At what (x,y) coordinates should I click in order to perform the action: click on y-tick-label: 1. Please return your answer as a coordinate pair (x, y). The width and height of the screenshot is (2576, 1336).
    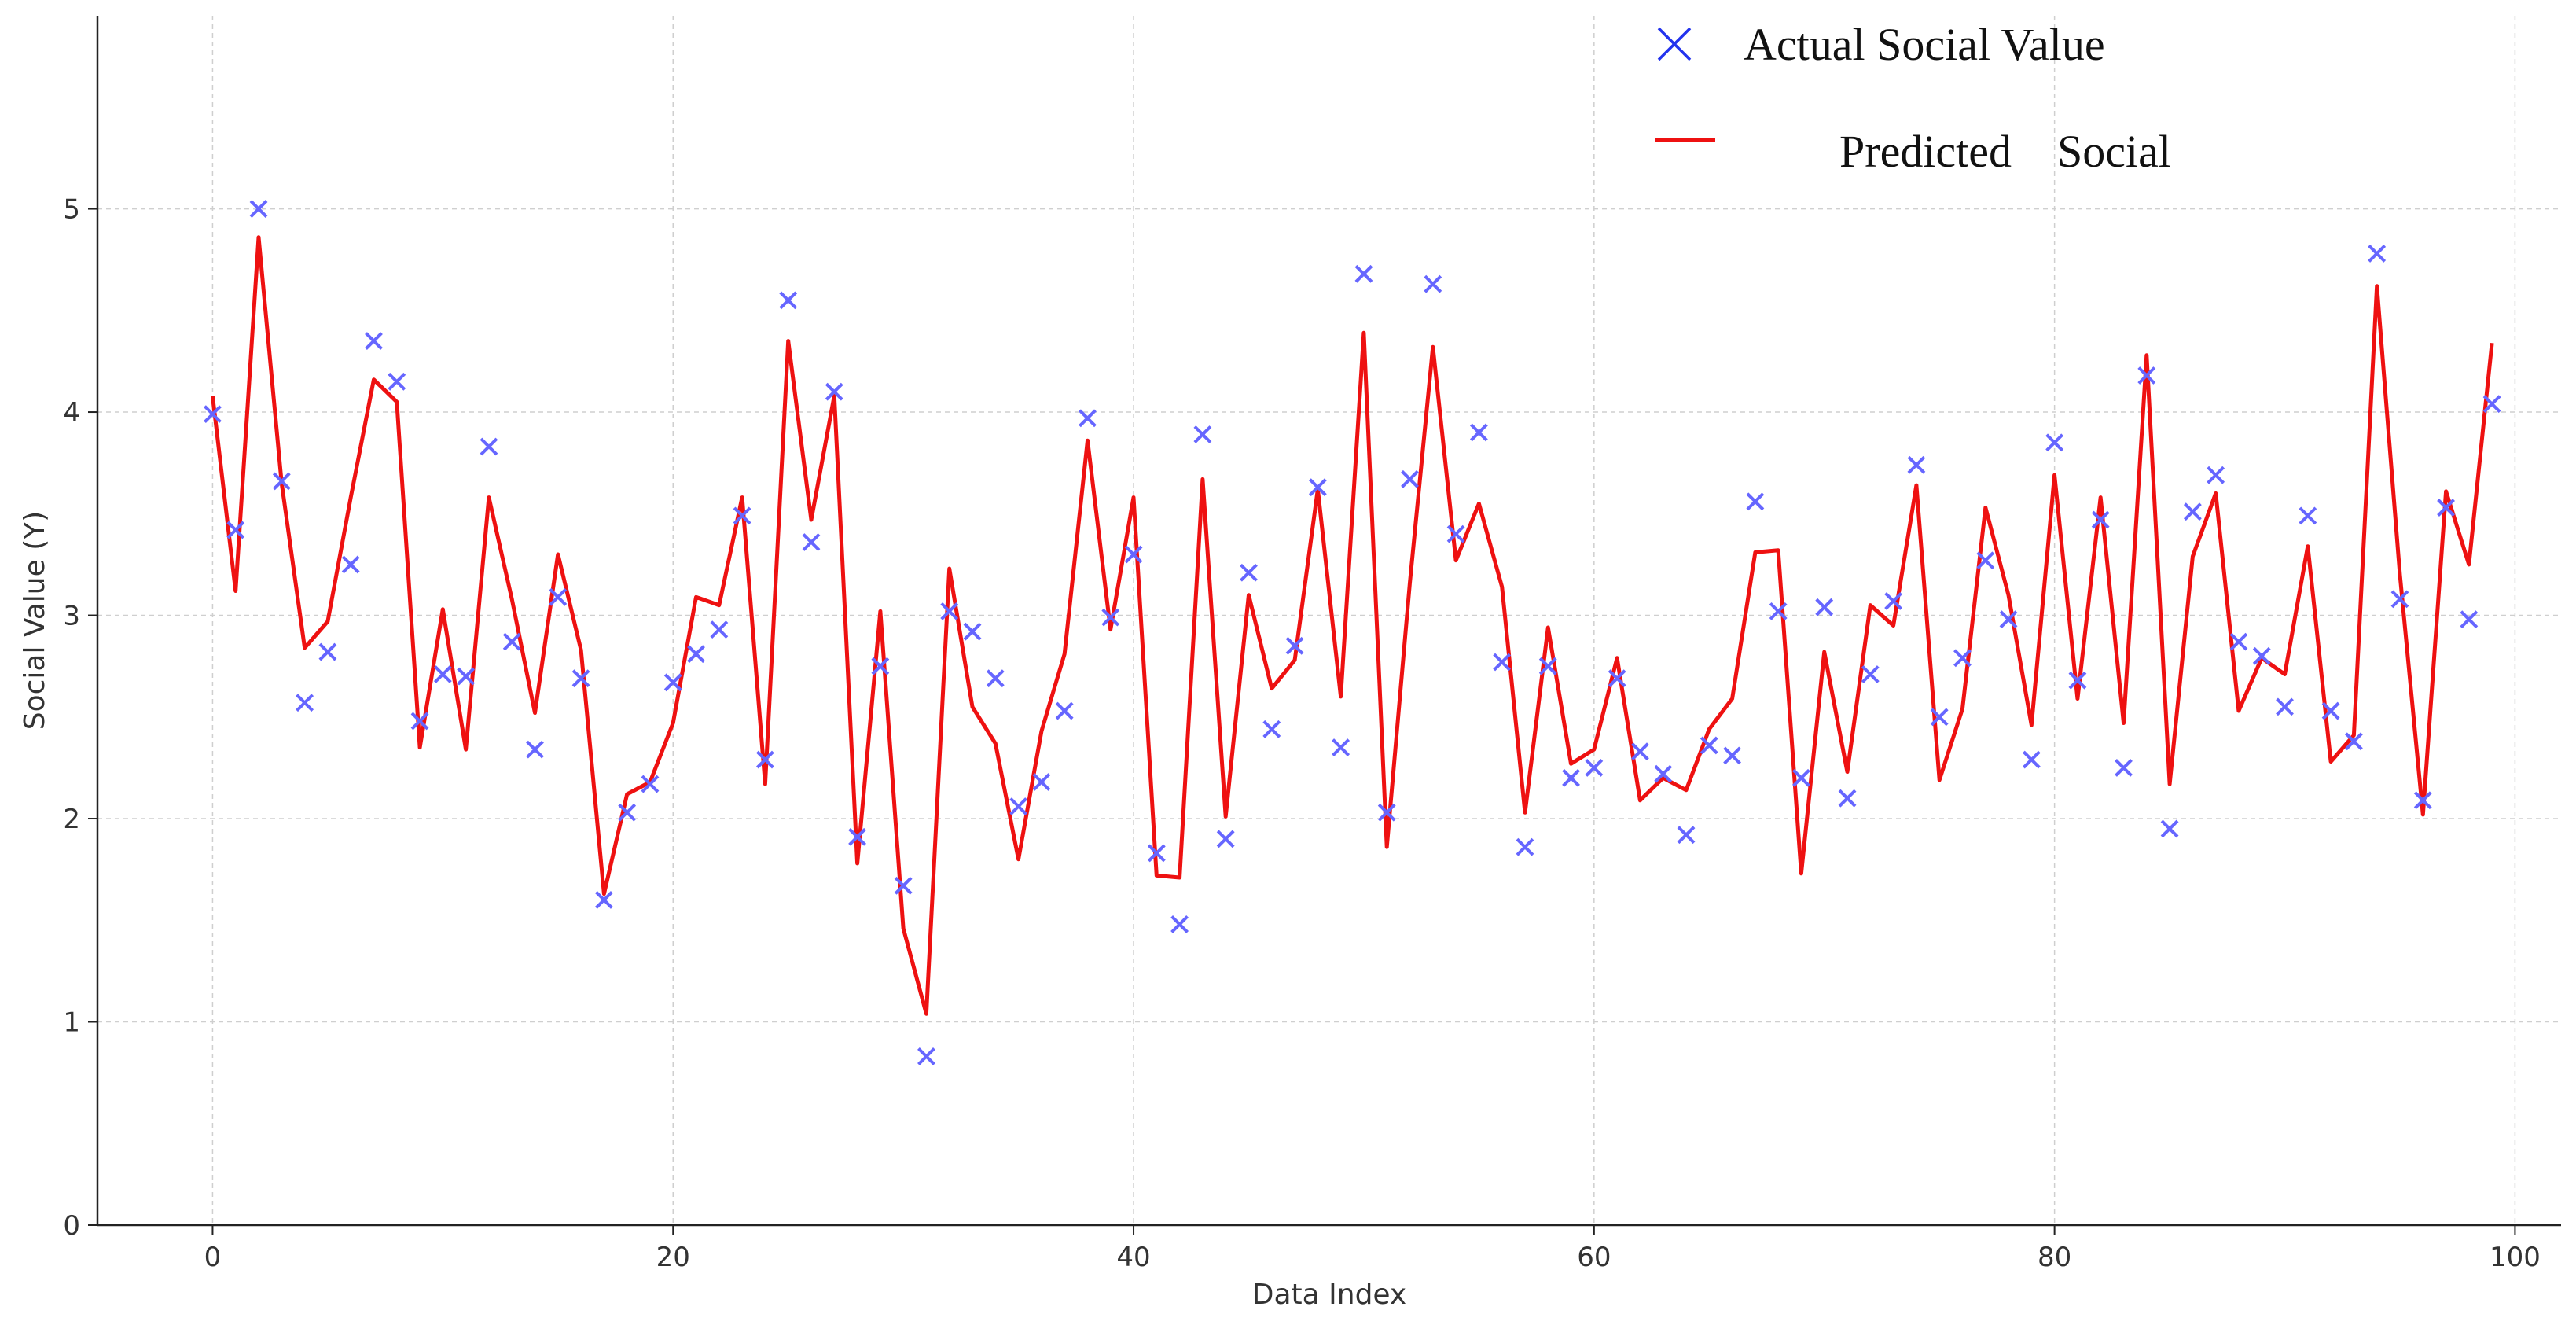
    Looking at the image, I should click on (71, 1023).